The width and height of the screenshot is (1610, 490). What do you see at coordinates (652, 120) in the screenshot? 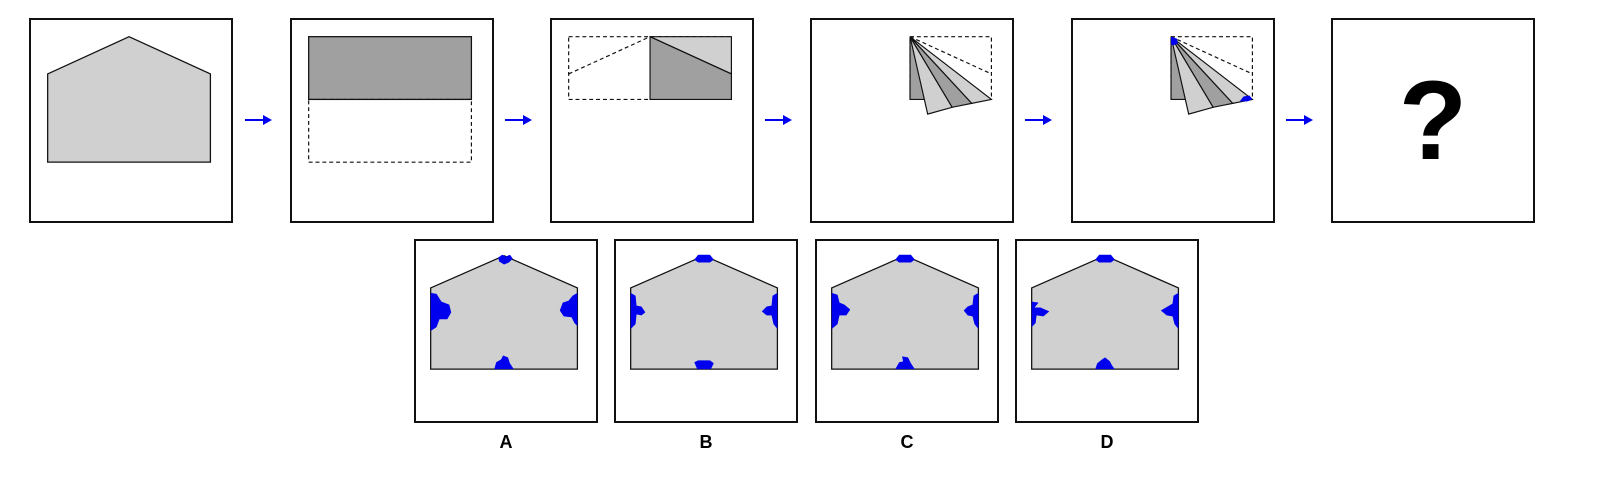
I see `step-3-panel` at bounding box center [652, 120].